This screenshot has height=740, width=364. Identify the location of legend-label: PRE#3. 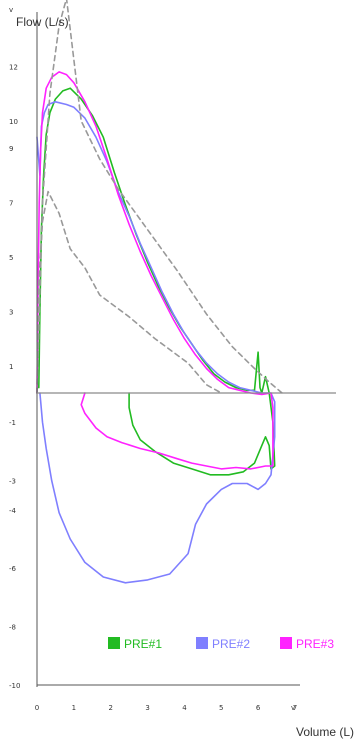
(315, 644).